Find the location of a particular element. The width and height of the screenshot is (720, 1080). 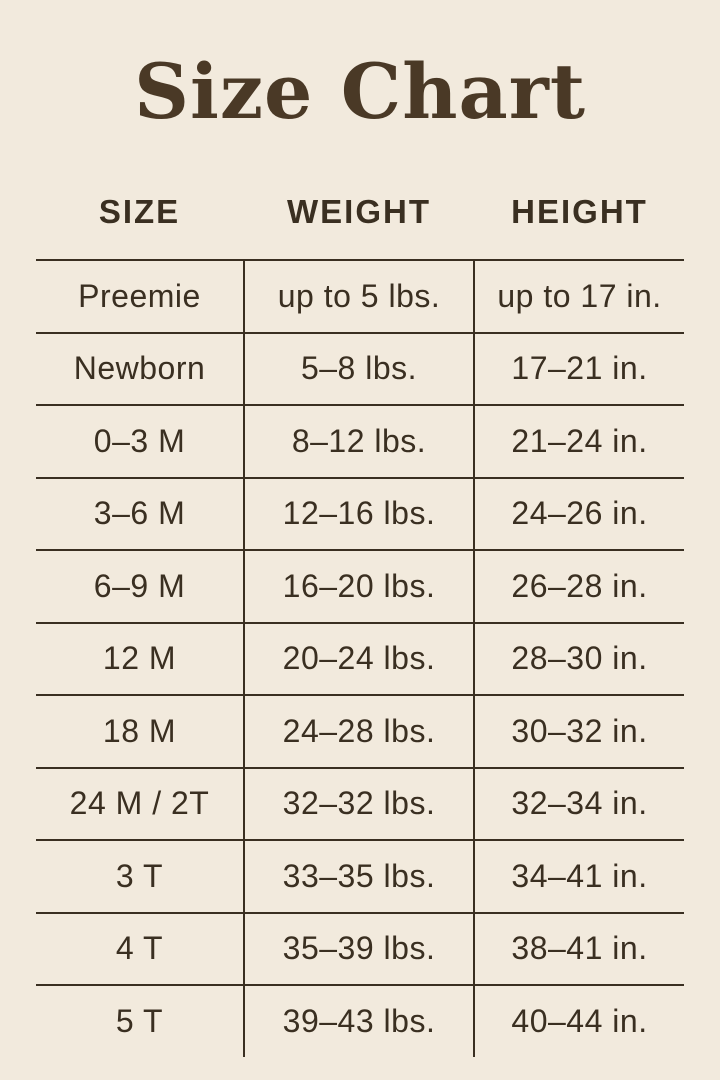

height-cell: 17–21 in. is located at coordinates (579, 368).